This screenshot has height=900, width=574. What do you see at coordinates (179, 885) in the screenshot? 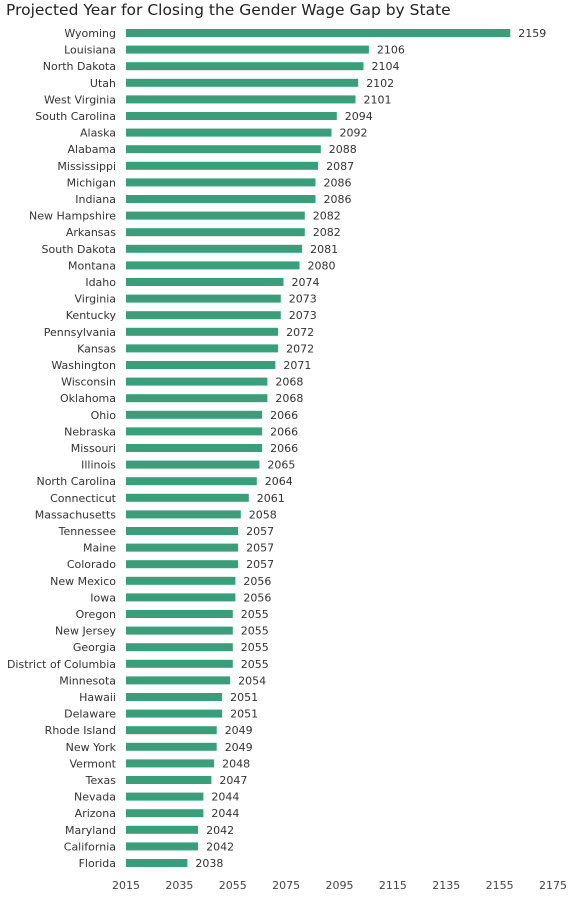
I see `x-tick-label: 2035` at bounding box center [179, 885].